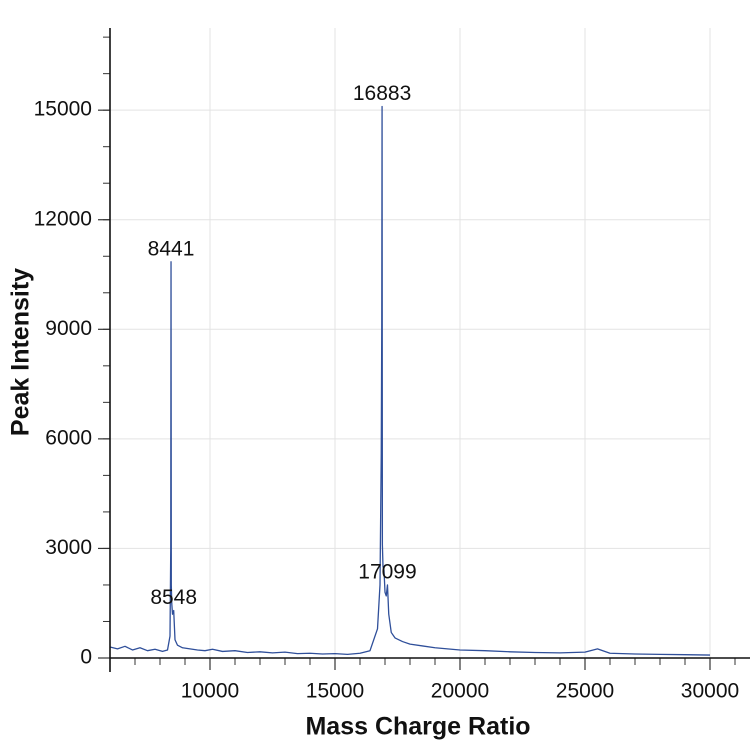 Image resolution: width=750 pixels, height=750 pixels. I want to click on peak-label: 8441, so click(171, 248).